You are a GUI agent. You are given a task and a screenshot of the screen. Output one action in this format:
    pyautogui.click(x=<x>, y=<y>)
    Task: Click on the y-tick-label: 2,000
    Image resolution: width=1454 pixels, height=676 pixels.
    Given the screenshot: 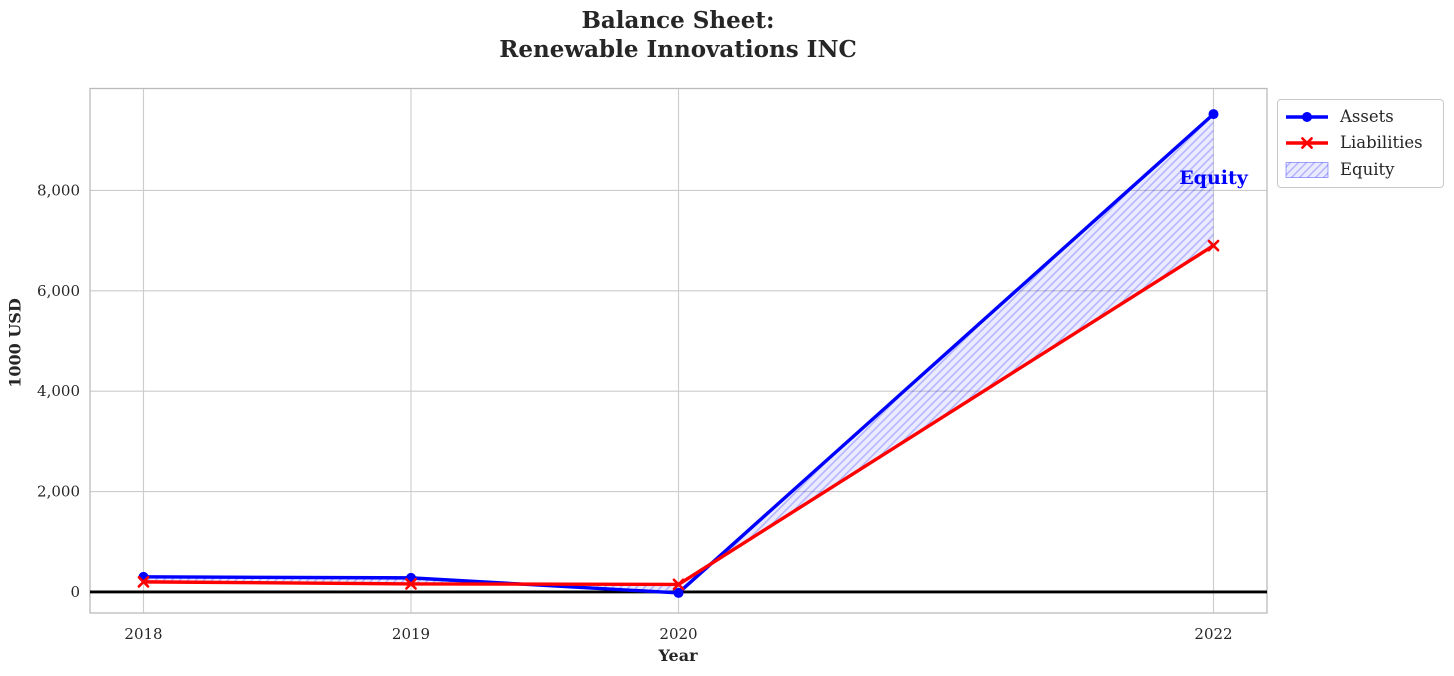 What is the action you would take?
    pyautogui.click(x=58, y=492)
    